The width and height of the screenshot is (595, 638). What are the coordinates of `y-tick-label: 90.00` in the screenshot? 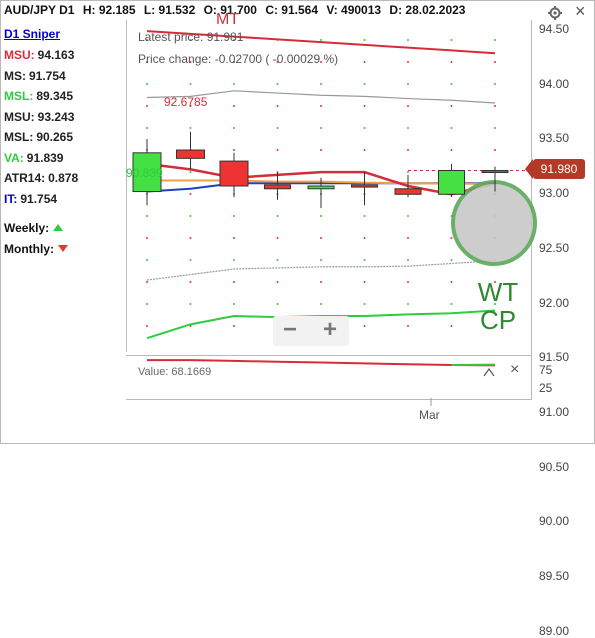 It's located at (554, 521).